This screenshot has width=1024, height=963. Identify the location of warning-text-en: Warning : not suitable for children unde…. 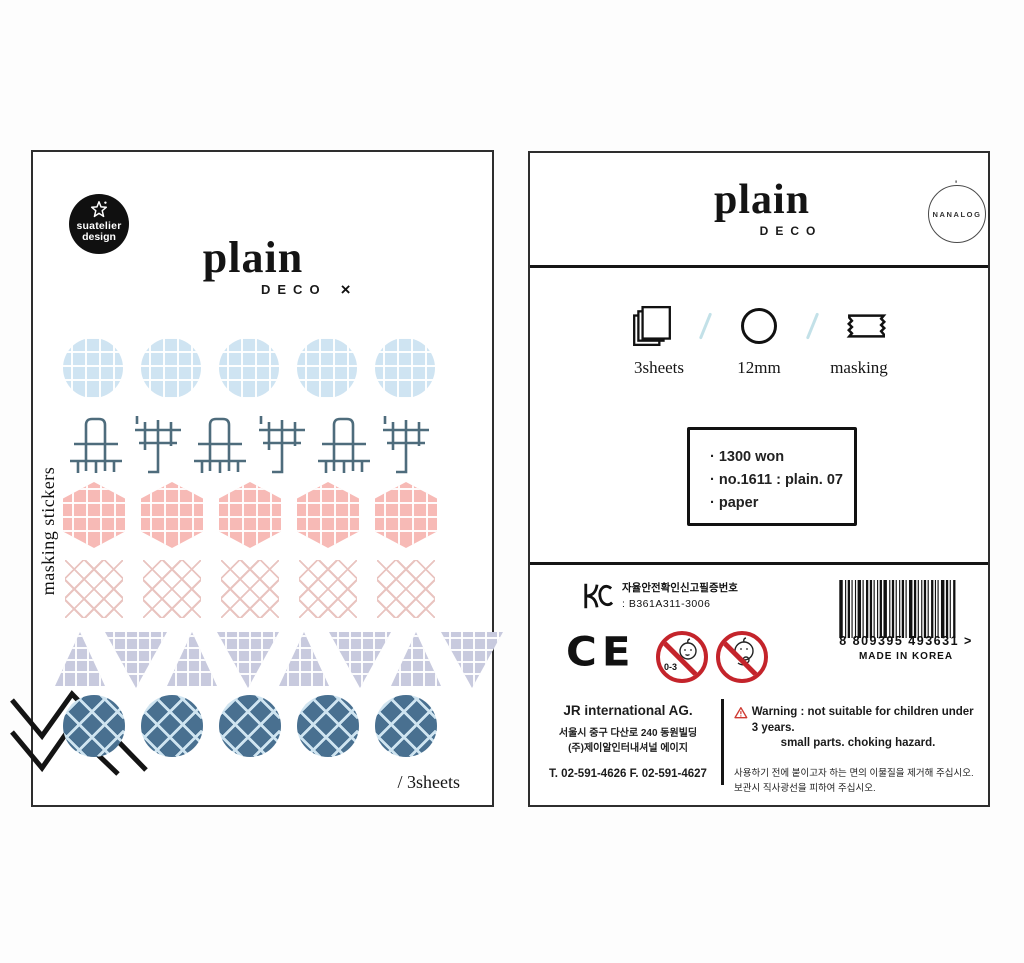
(862, 720).